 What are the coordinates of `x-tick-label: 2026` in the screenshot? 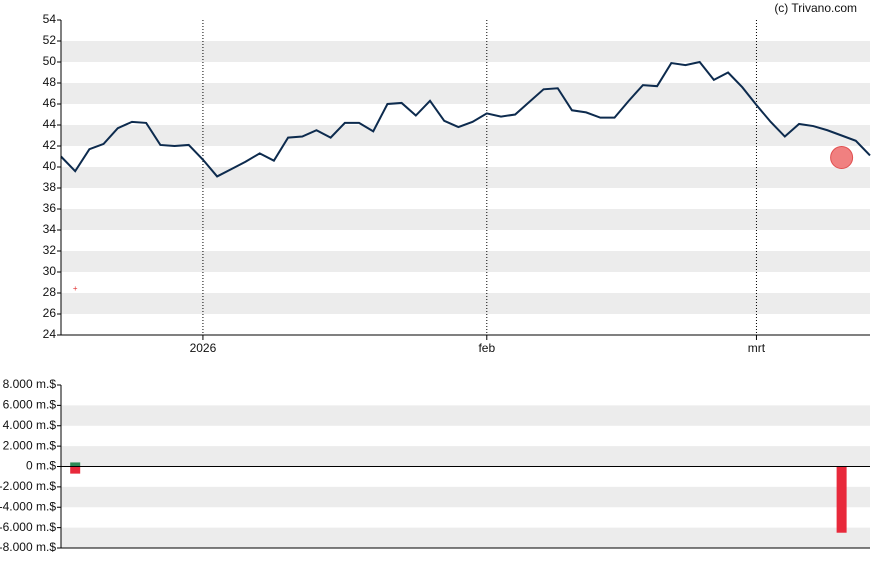 It's located at (203, 348).